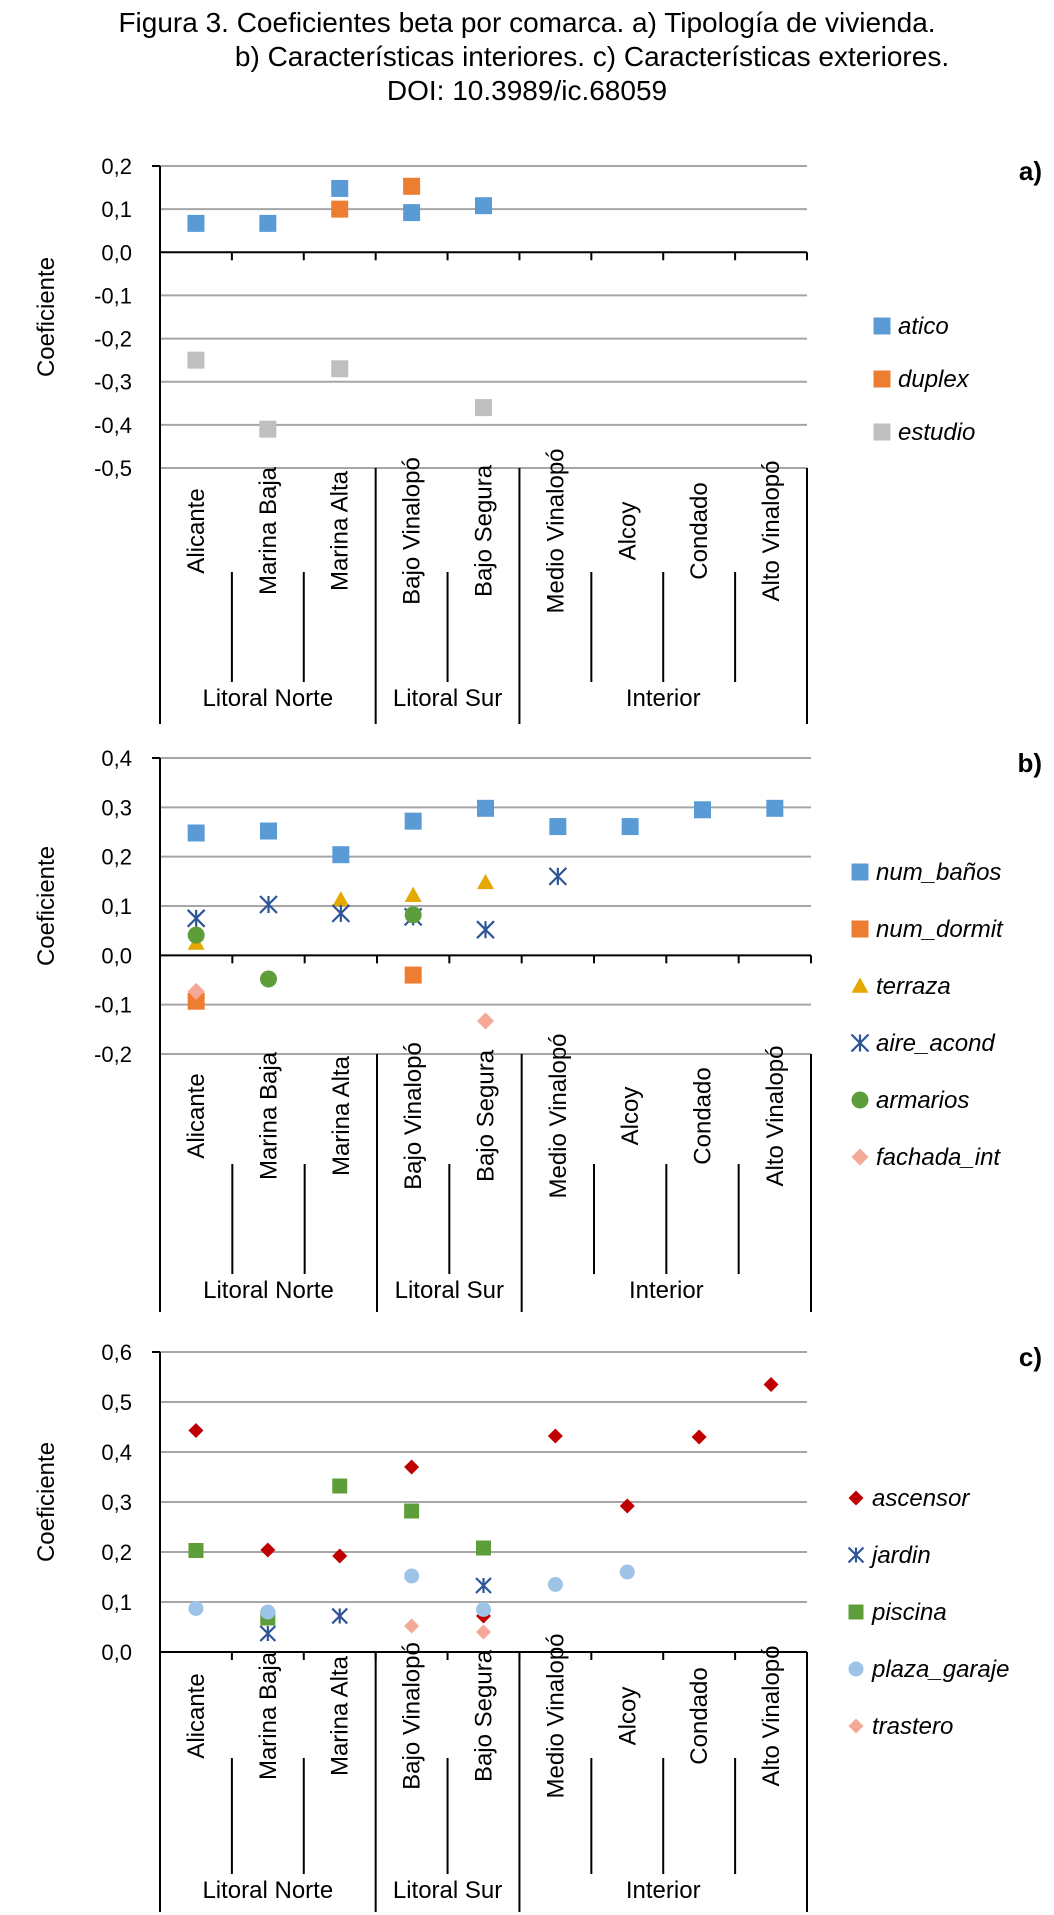 Image resolution: width=1054 pixels, height=1915 pixels. I want to click on series-trastero, so click(447, 1629).